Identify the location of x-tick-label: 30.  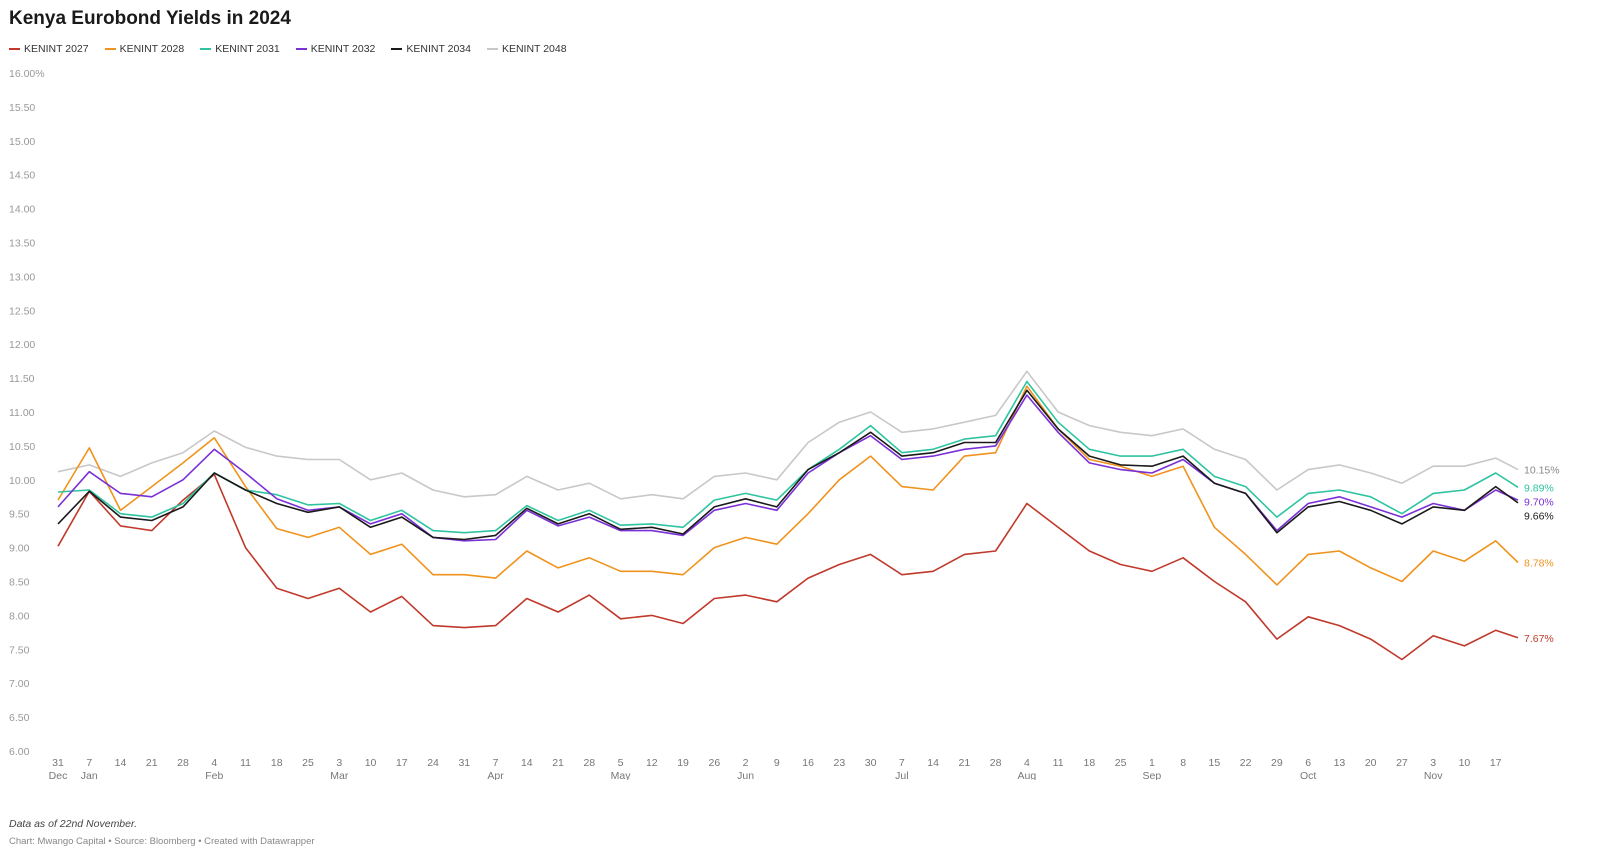
(871, 763).